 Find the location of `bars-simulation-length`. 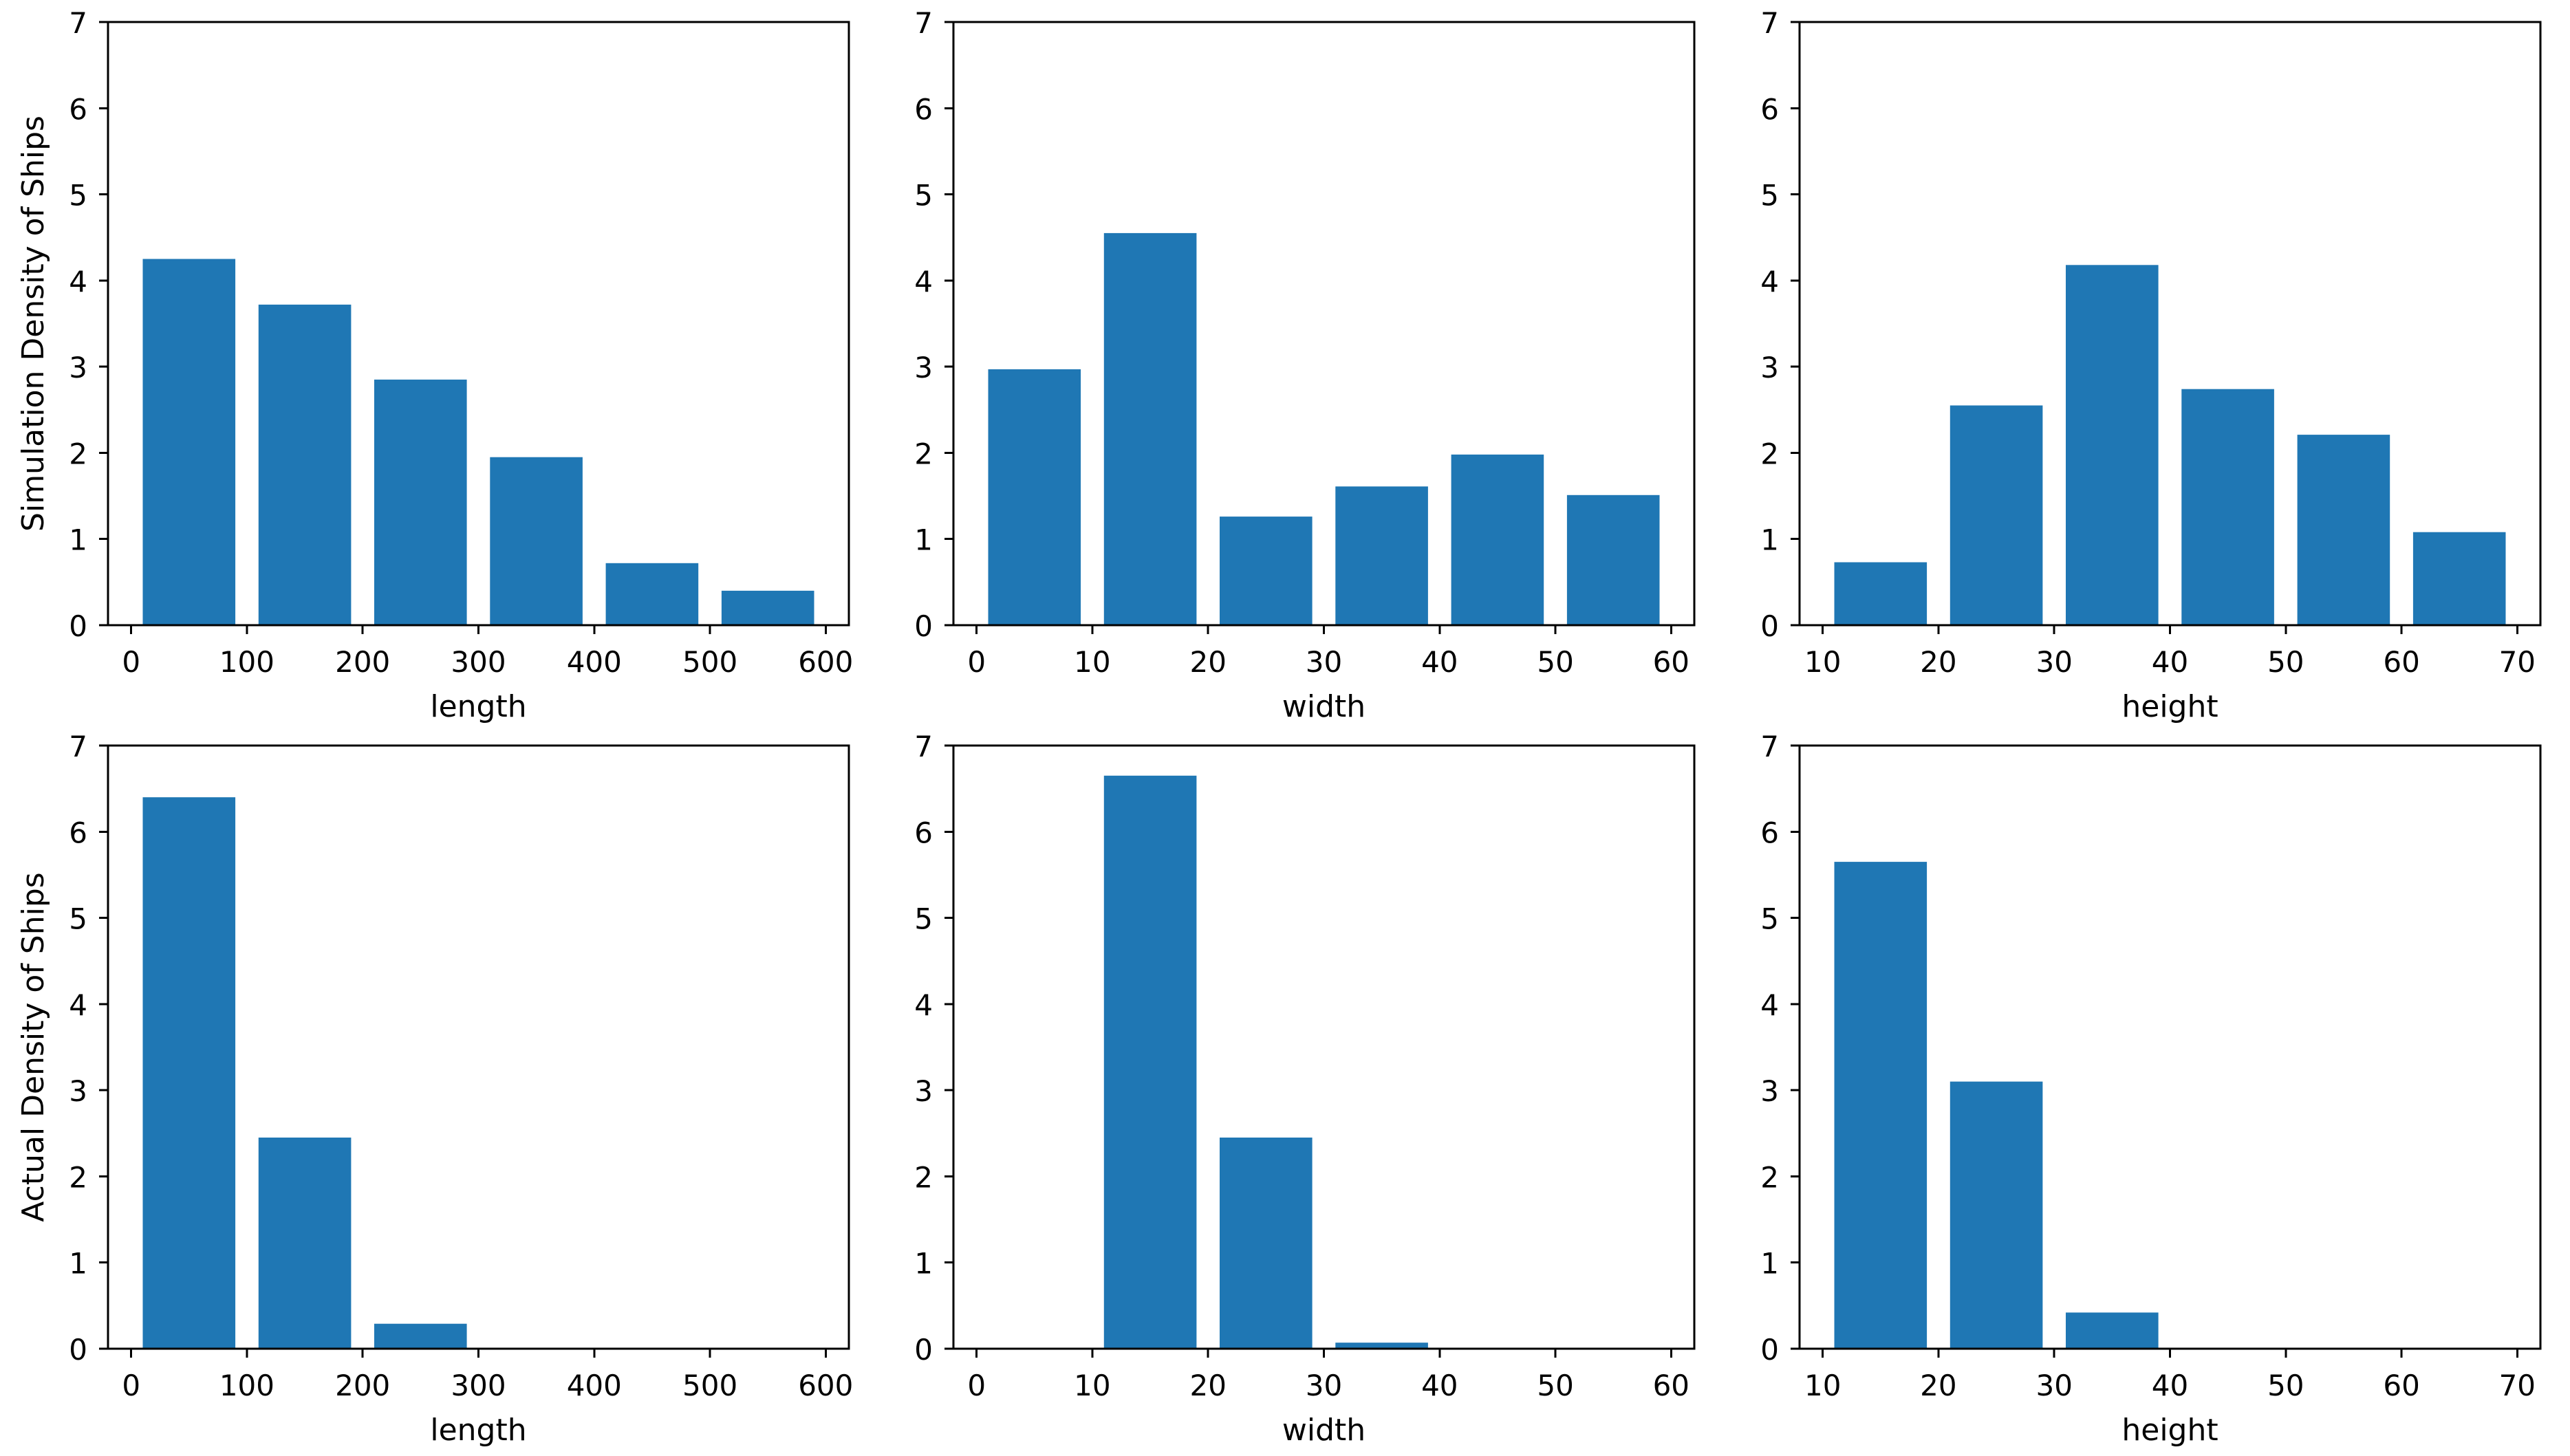

bars-simulation-length is located at coordinates (478, 442).